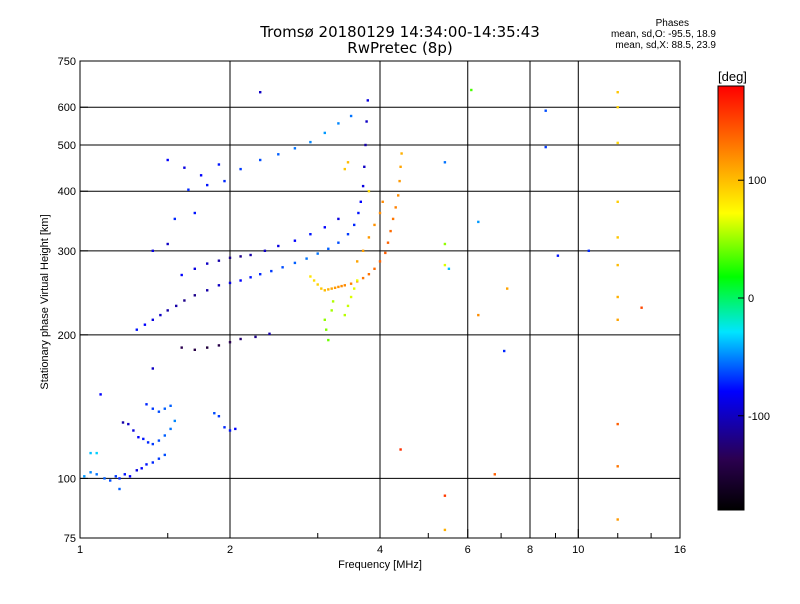  I want to click on x-tick-label: 8, so click(530, 550).